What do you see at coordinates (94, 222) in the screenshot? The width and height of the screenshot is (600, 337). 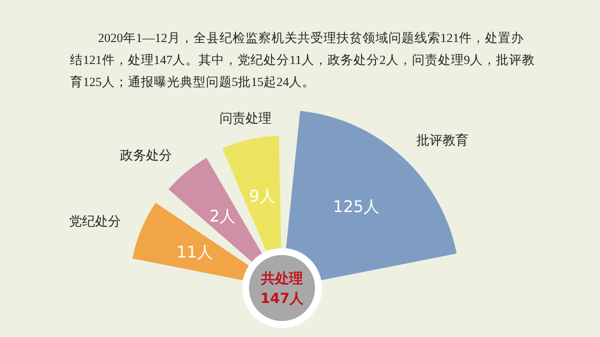 I see `category-label: 党纪处分` at bounding box center [94, 222].